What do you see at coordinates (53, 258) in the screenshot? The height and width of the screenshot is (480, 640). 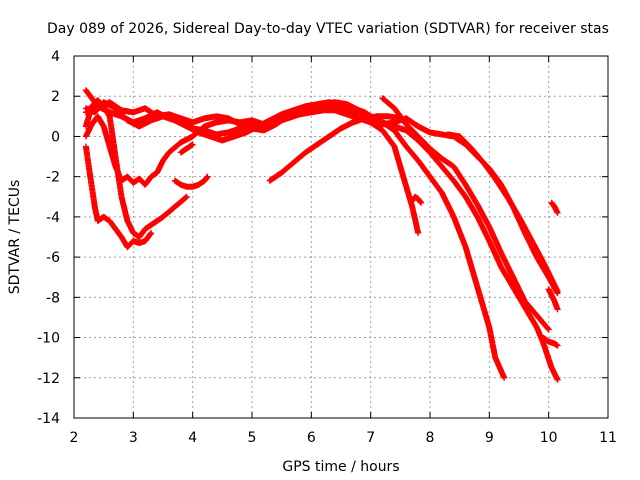 I see `y-tick-label: -6` at bounding box center [53, 258].